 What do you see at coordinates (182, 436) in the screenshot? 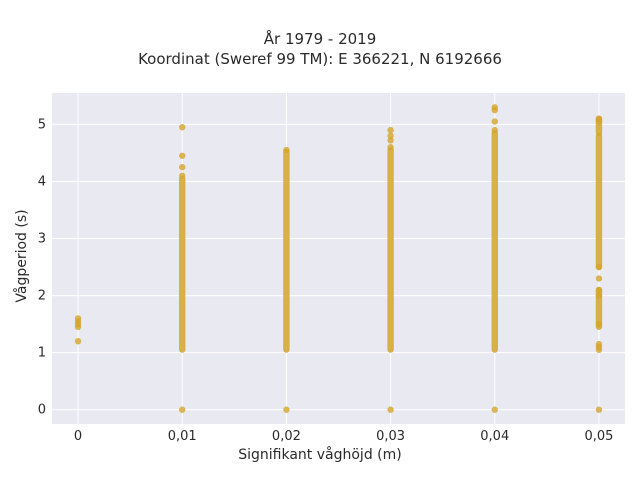
I see `x-tick-label: 0,01` at bounding box center [182, 436].